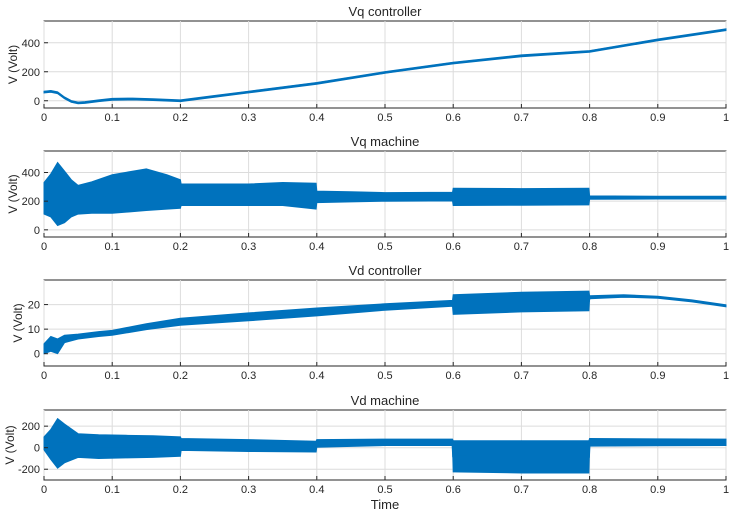 The height and width of the screenshot is (518, 742). I want to click on panel-title: Vd controller, so click(386, 270).